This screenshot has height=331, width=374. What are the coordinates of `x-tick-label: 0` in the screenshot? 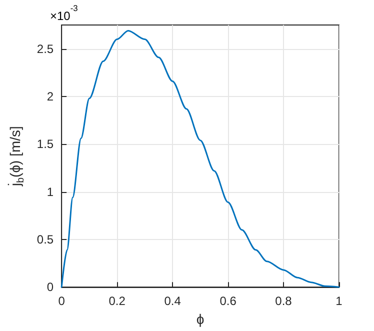 It's located at (62, 301).